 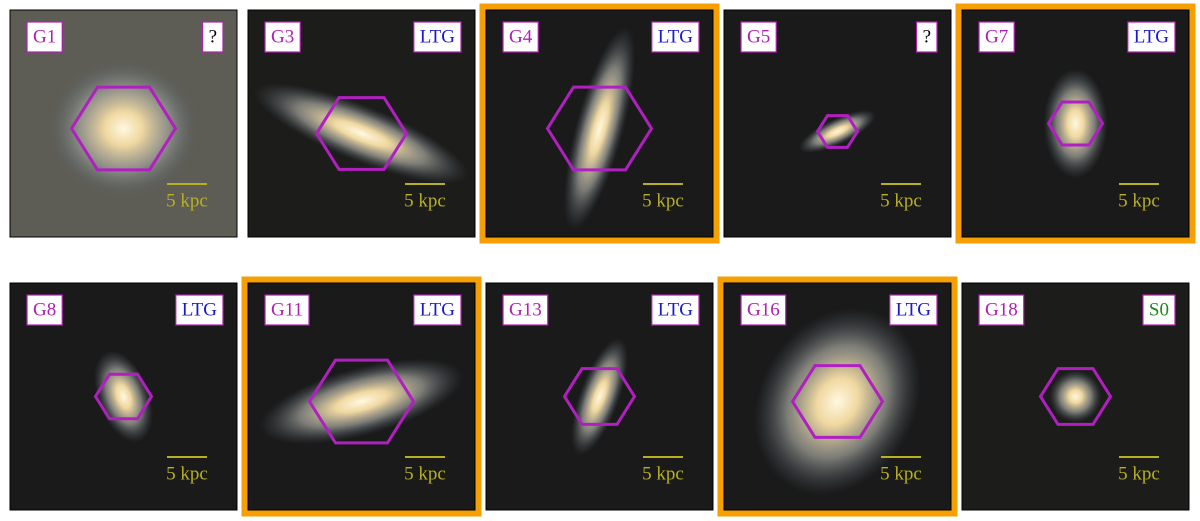 I want to click on id-label: G1, so click(x=44, y=36).